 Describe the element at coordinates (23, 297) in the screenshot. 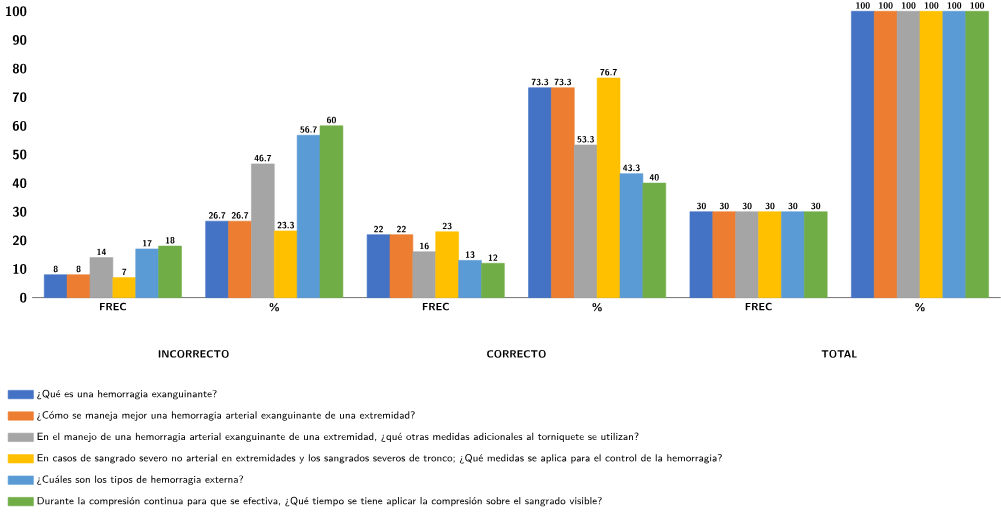

I see `y-tick-label: 0` at that location.